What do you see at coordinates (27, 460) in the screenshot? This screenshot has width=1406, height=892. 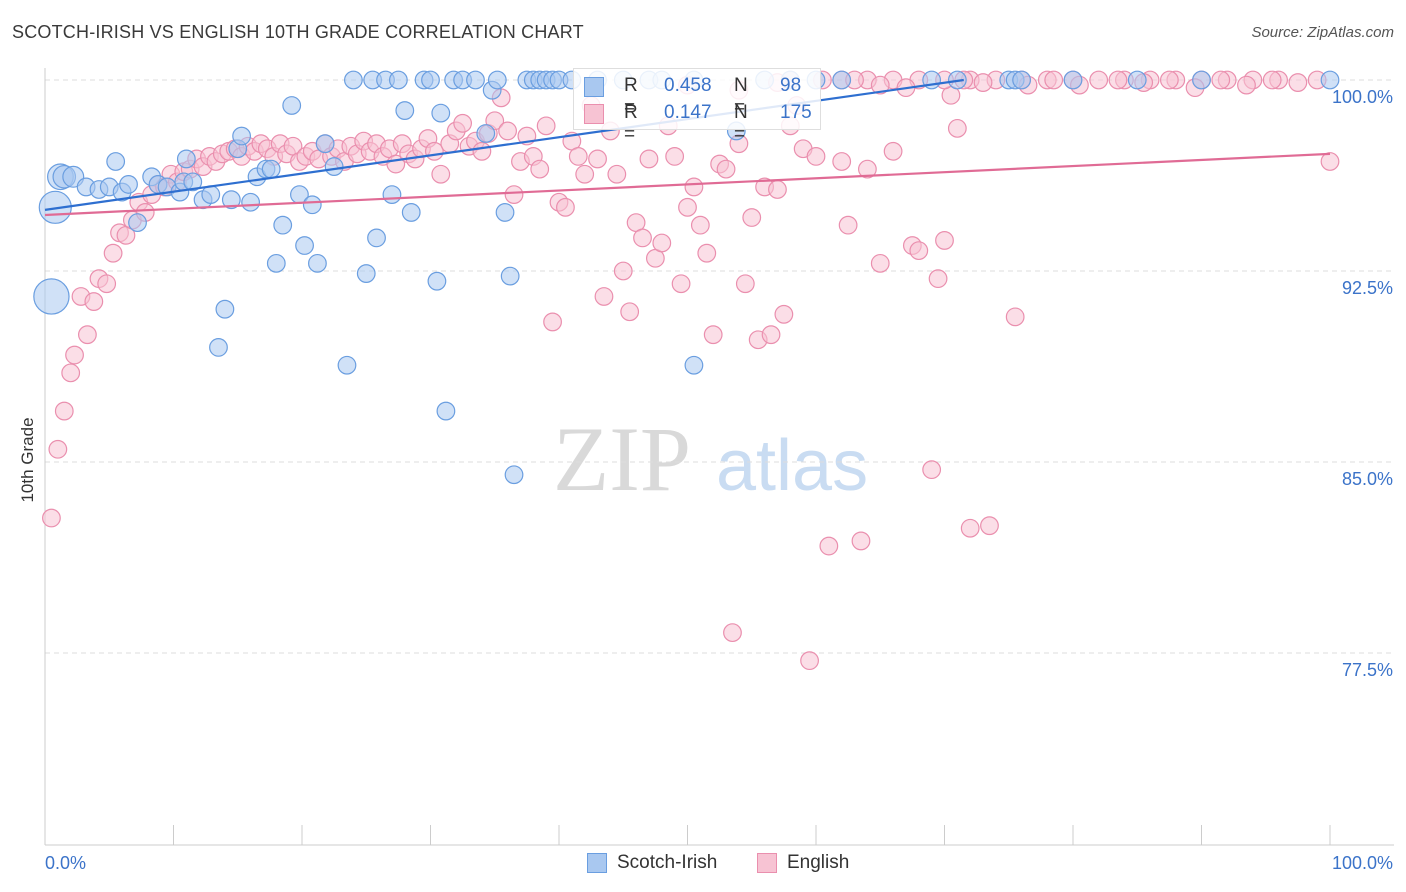 I see `y-axis-label: 10th Grade` at bounding box center [27, 460].